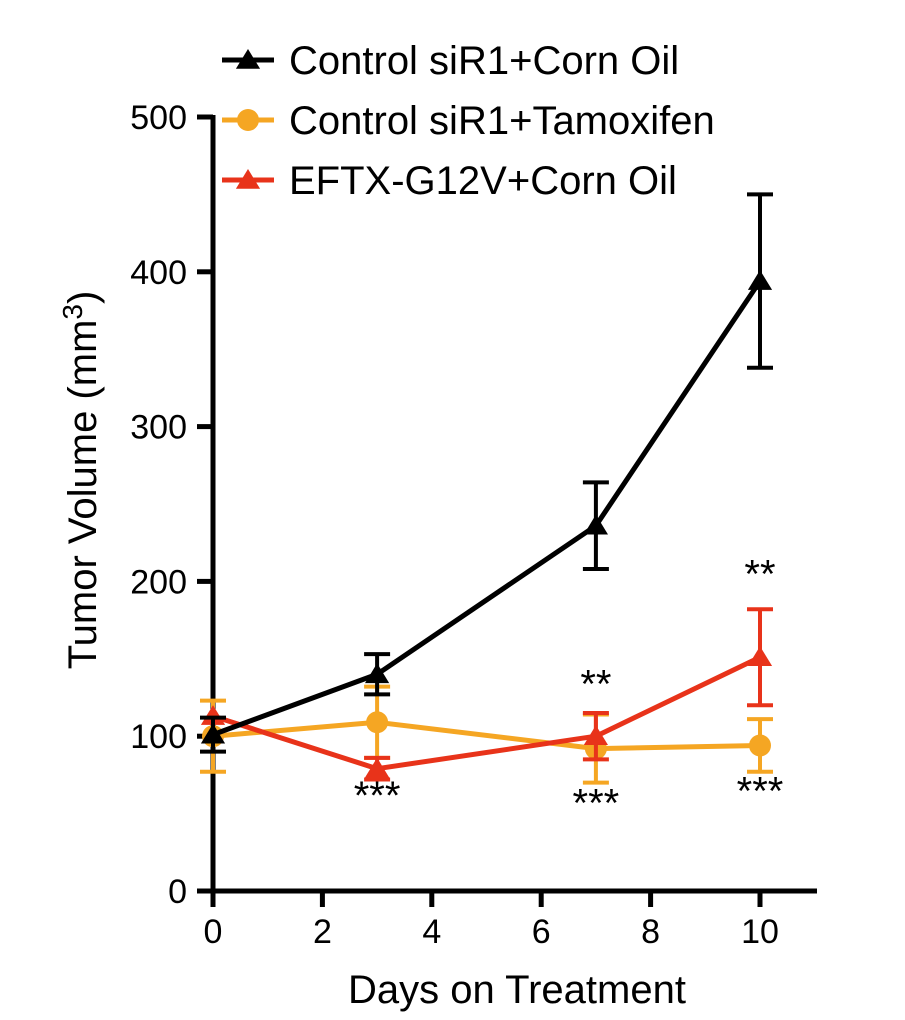 The image size is (905, 1020). What do you see at coordinates (484, 61) in the screenshot?
I see `legend-label: Control siR1+Corn Oil` at bounding box center [484, 61].